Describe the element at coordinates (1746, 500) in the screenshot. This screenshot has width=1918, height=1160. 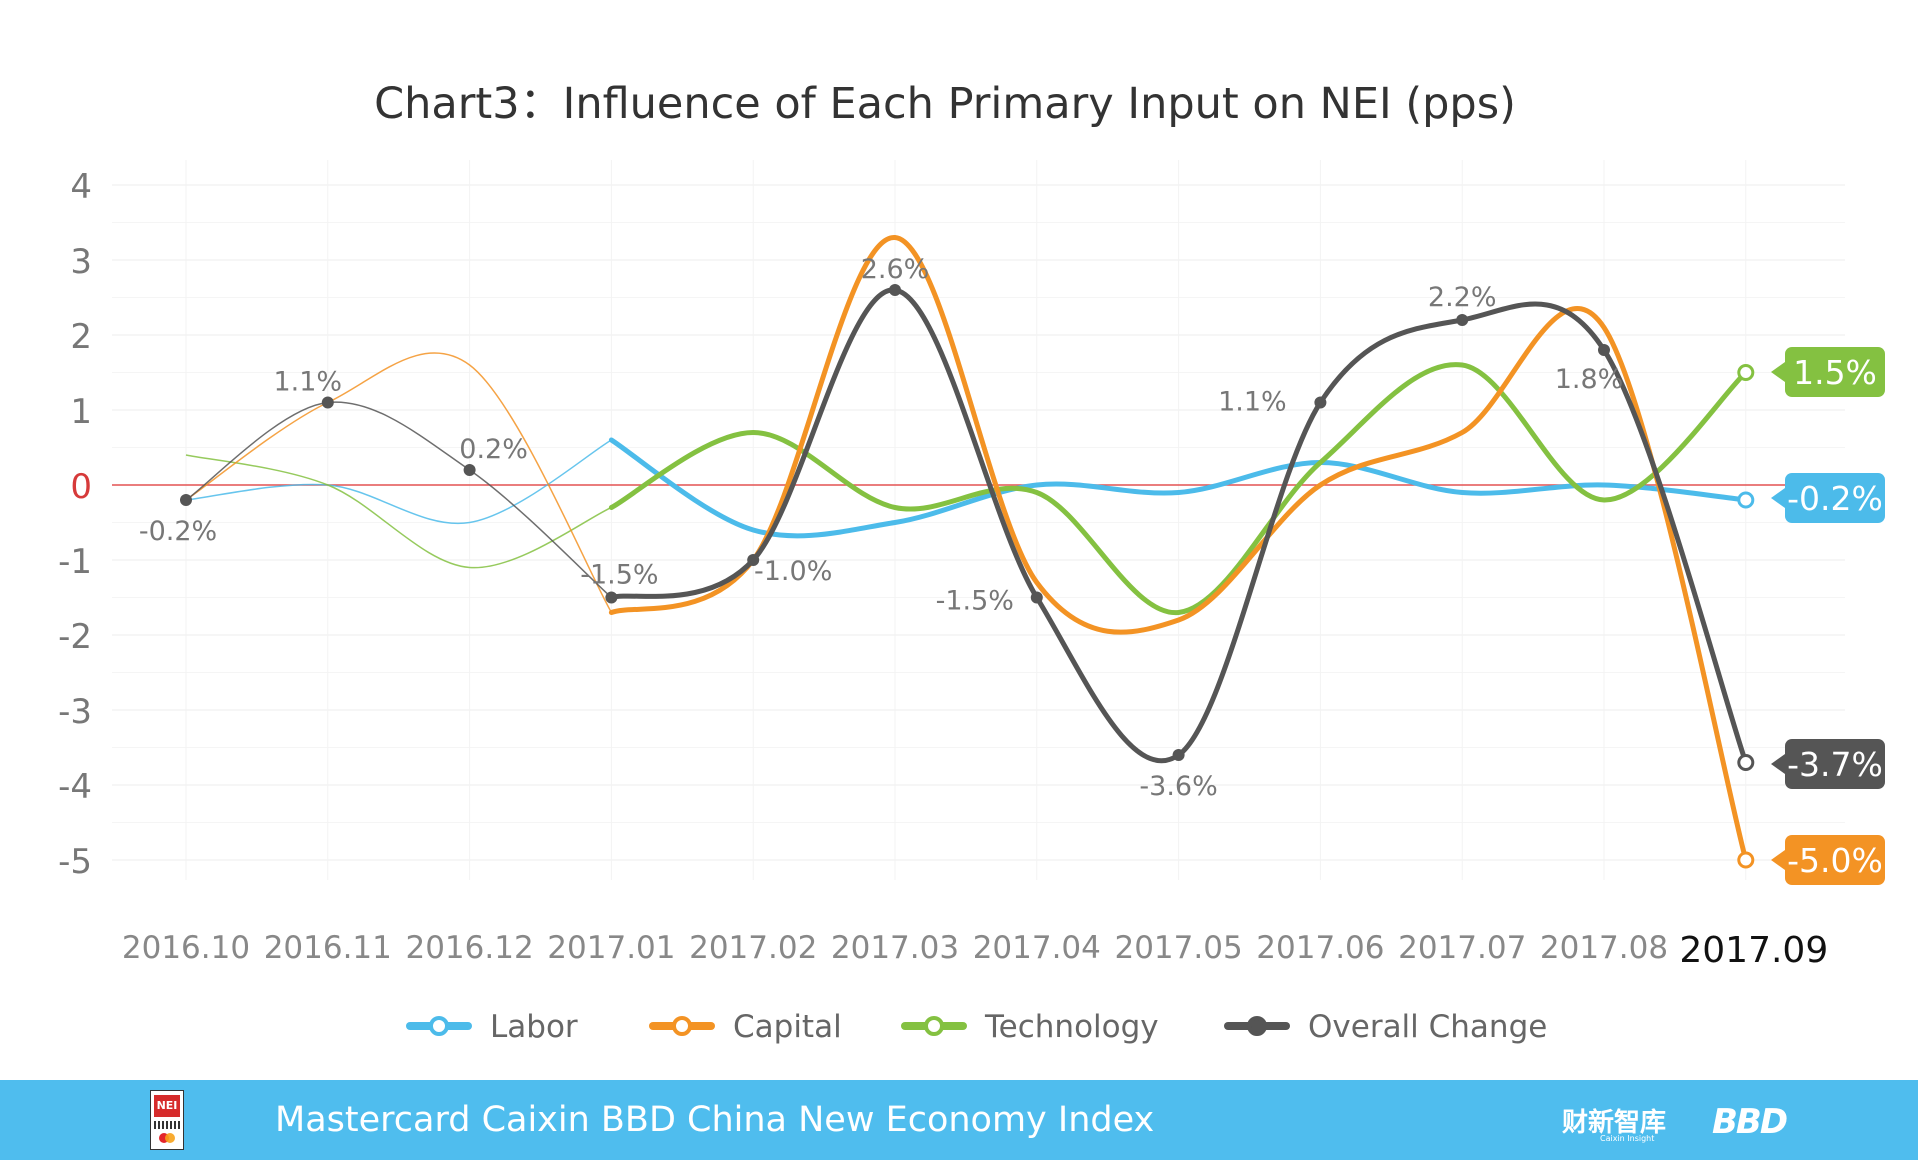
I see `end-point-labor` at that location.